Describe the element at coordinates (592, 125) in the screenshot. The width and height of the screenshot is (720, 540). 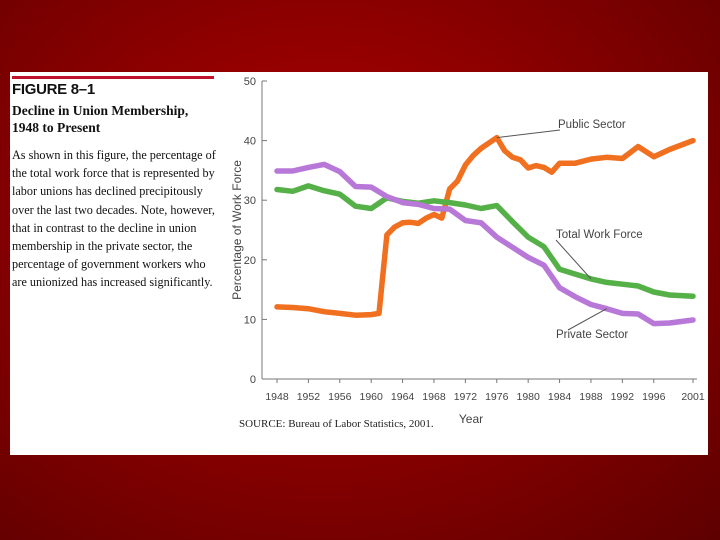
I see `public-sector-annotation: Public Sector` at that location.